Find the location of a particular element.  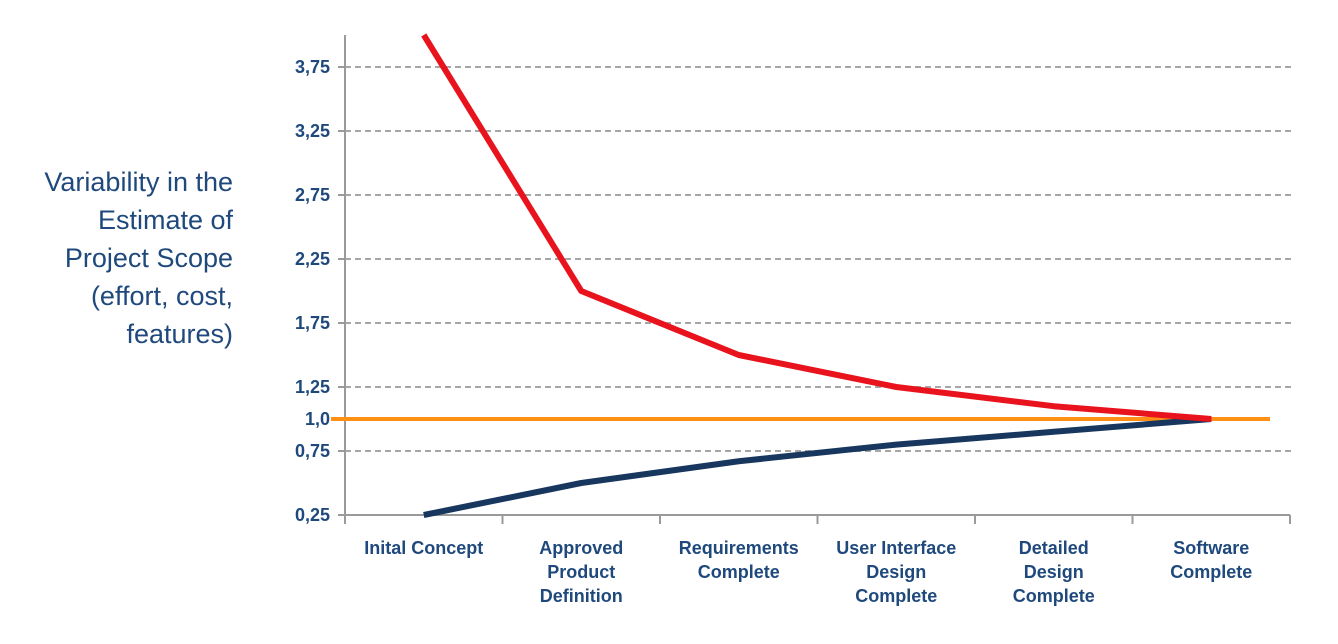

y-axis-tick-label: 0,75 is located at coordinates (312, 451).